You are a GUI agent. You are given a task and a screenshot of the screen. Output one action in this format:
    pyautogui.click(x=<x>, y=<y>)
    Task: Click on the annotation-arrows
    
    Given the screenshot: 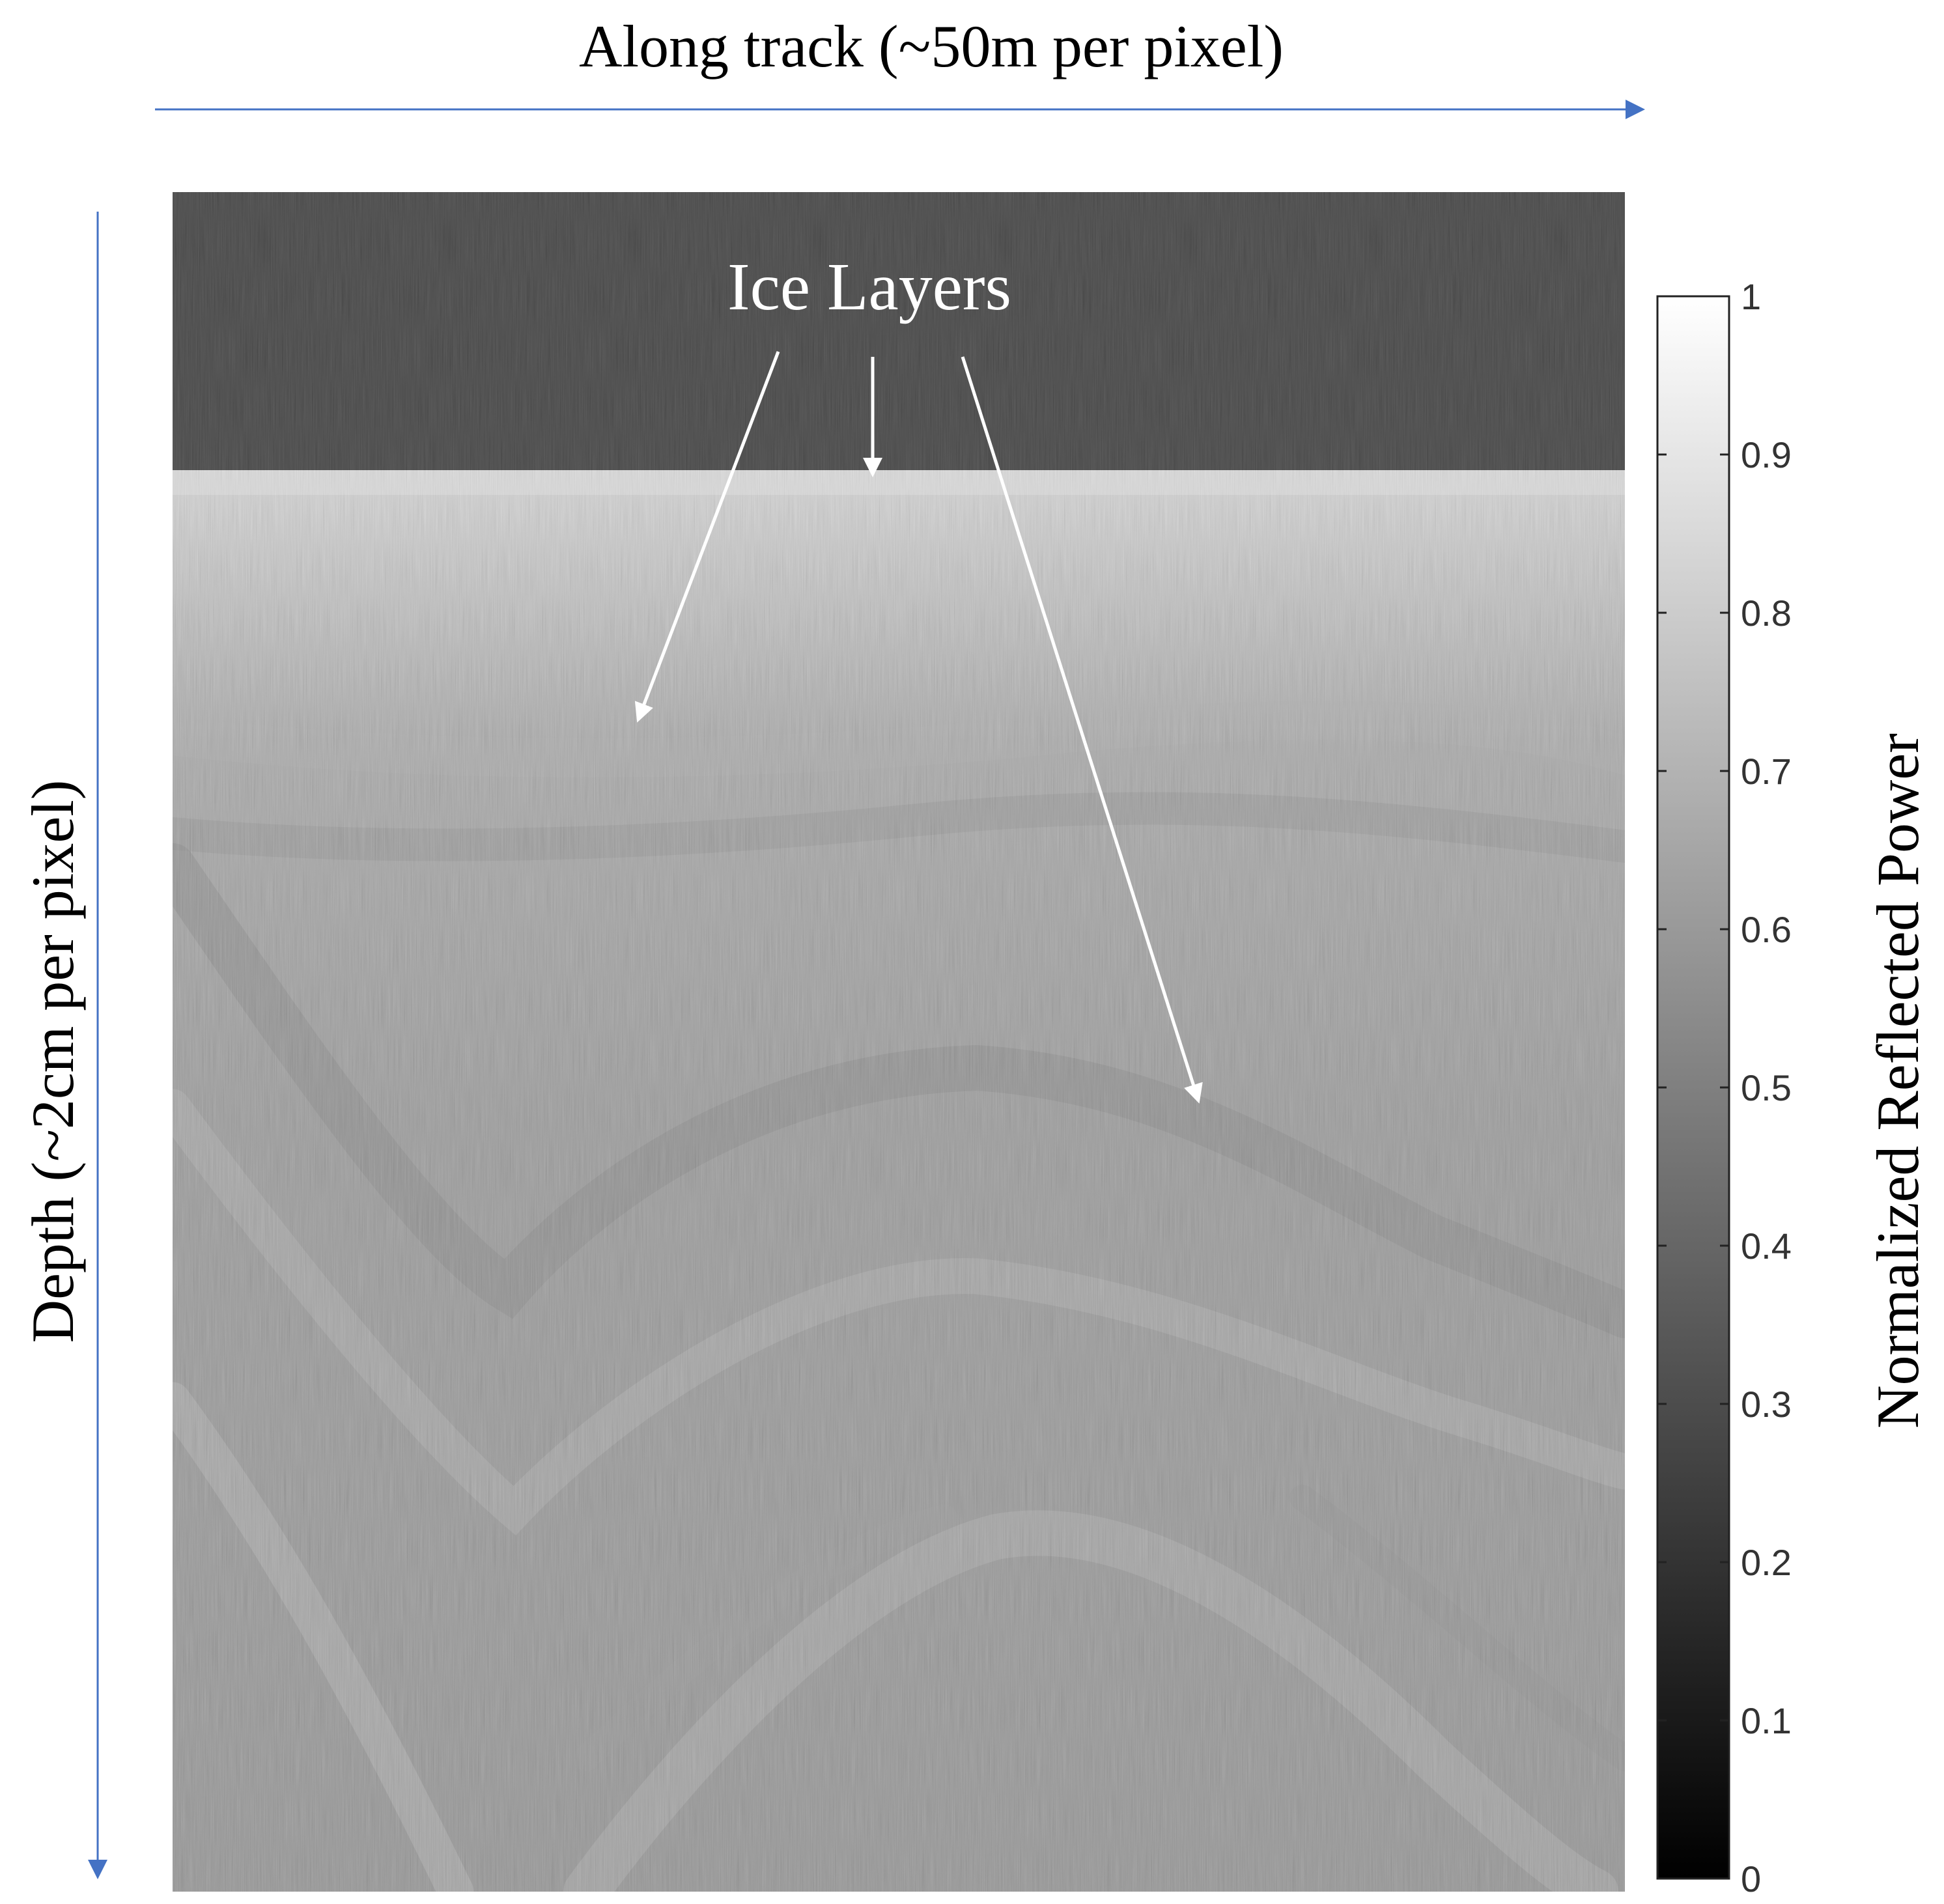 What is the action you would take?
    pyautogui.click(x=918, y=728)
    